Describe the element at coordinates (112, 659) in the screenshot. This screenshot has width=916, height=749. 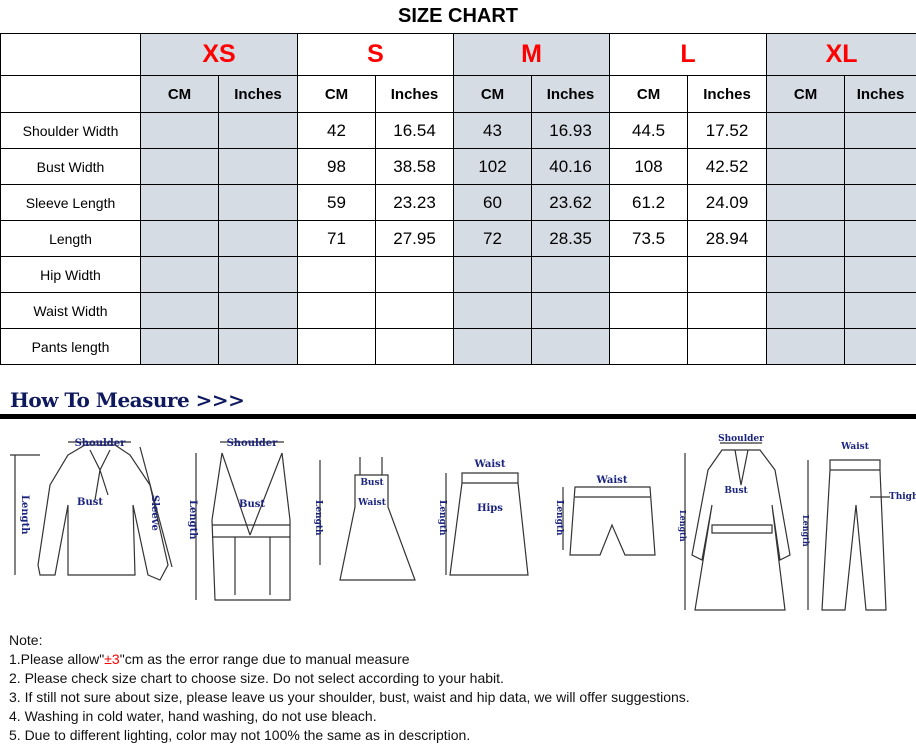
I see `note-1-tolerance: ±3` at that location.